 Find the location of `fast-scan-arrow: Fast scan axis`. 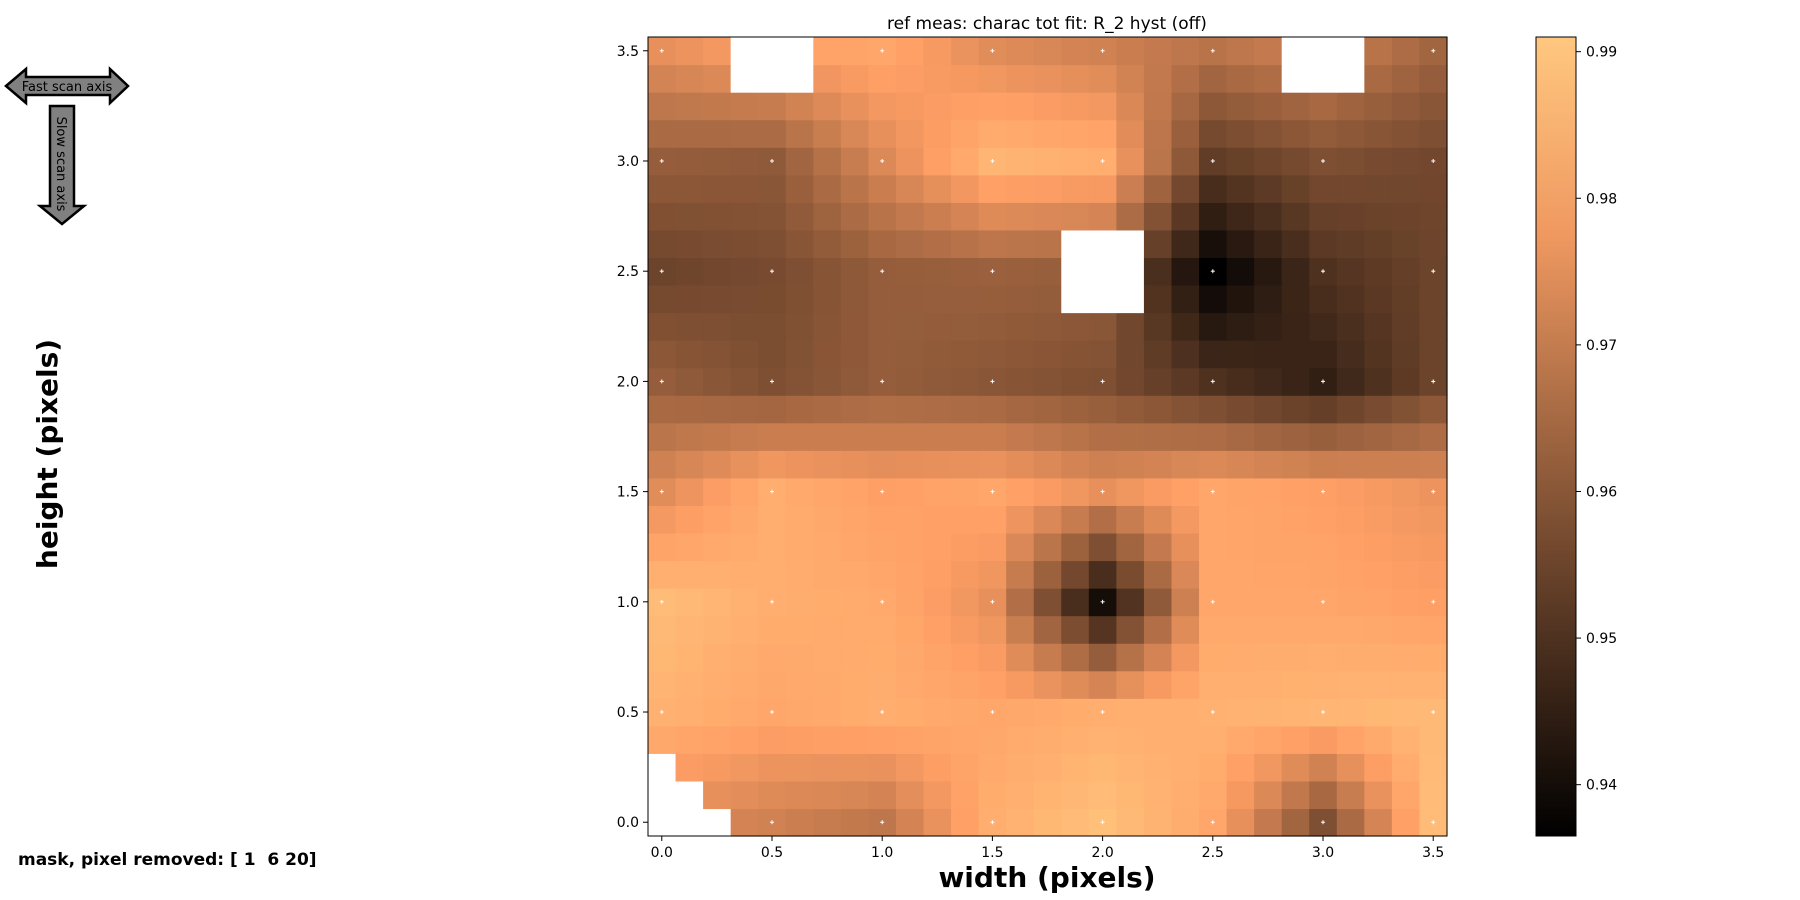

fast-scan-arrow: Fast scan axis is located at coordinates (67, 86).